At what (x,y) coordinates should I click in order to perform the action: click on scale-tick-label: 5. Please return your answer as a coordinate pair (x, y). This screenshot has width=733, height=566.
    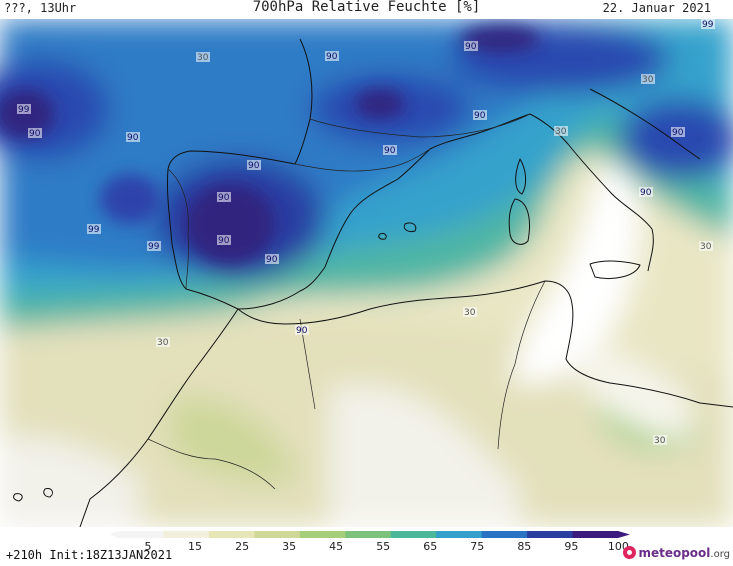
    Looking at the image, I should click on (148, 546).